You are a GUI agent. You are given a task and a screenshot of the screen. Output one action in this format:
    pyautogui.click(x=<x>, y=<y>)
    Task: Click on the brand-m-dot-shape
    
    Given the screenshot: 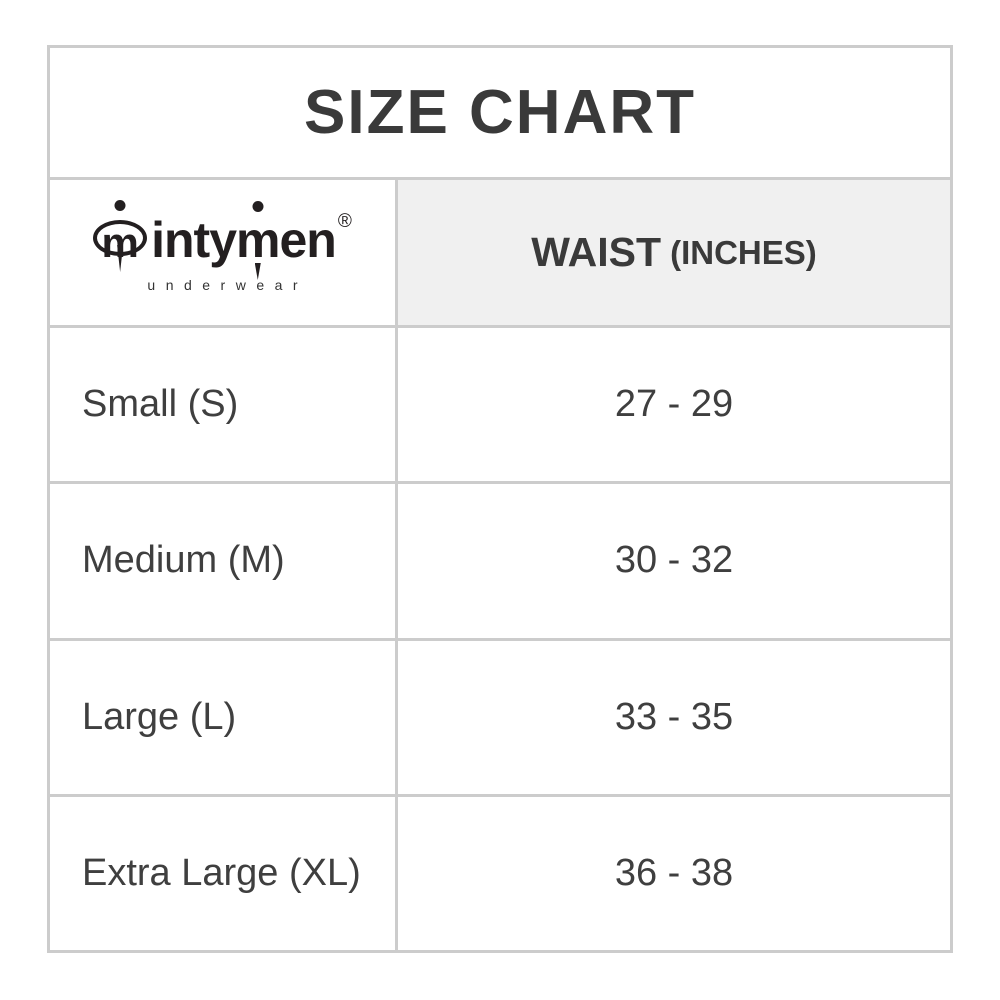 What is the action you would take?
    pyautogui.click(x=258, y=206)
    